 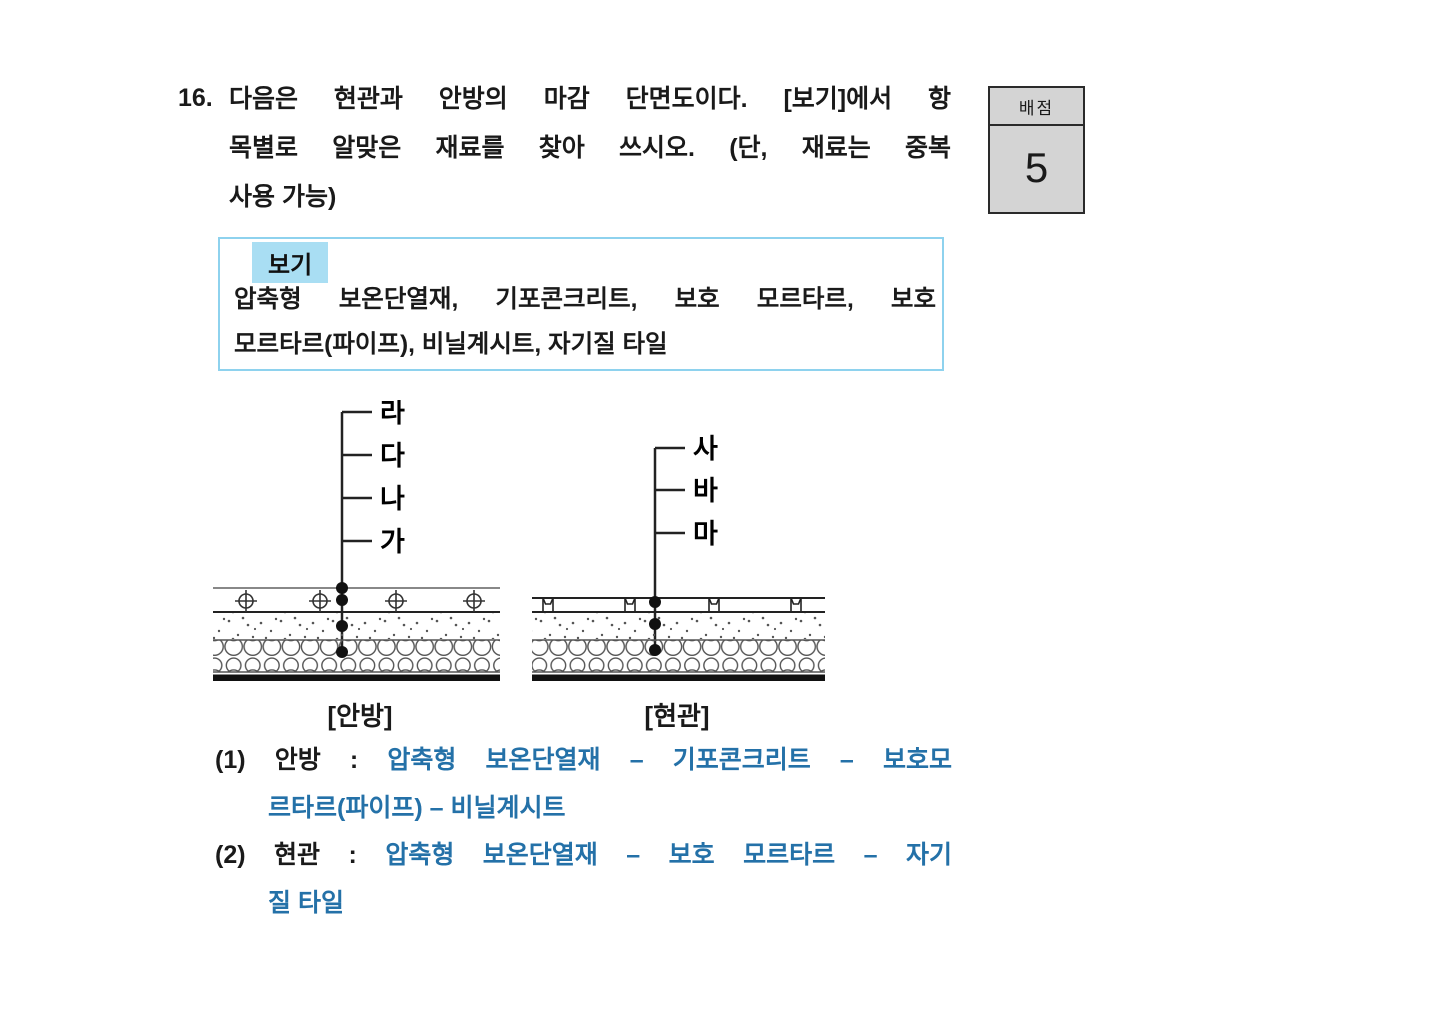 What do you see at coordinates (195, 98) in the screenshot?
I see `question-number: 16.` at bounding box center [195, 98].